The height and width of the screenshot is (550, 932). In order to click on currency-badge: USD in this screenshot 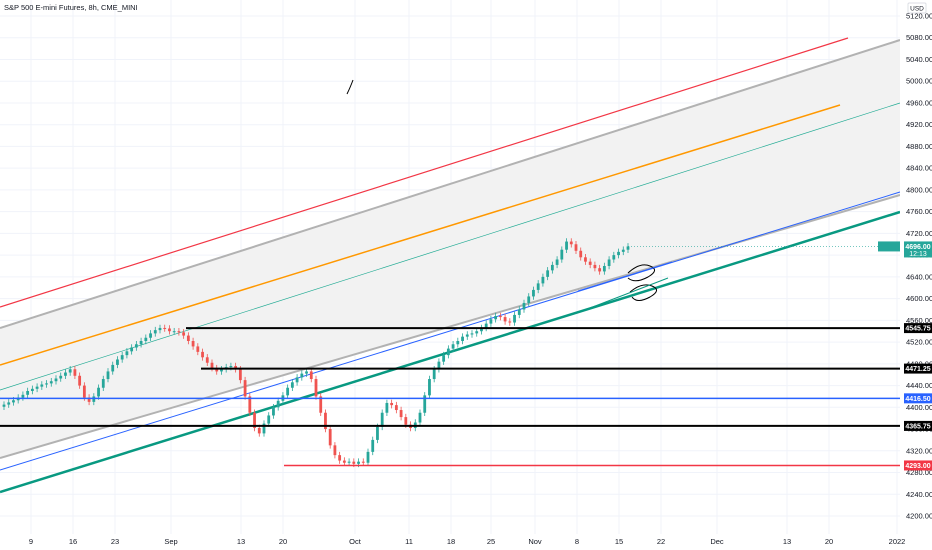, I will do `click(917, 8)`.